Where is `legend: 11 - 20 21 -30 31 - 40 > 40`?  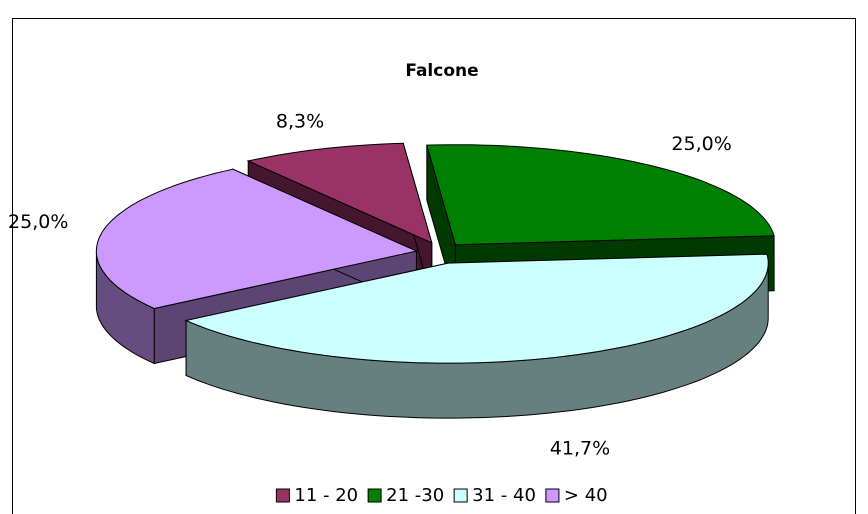
legend: 11 - 20 21 -30 31 - 40 > 40 is located at coordinates (441, 495).